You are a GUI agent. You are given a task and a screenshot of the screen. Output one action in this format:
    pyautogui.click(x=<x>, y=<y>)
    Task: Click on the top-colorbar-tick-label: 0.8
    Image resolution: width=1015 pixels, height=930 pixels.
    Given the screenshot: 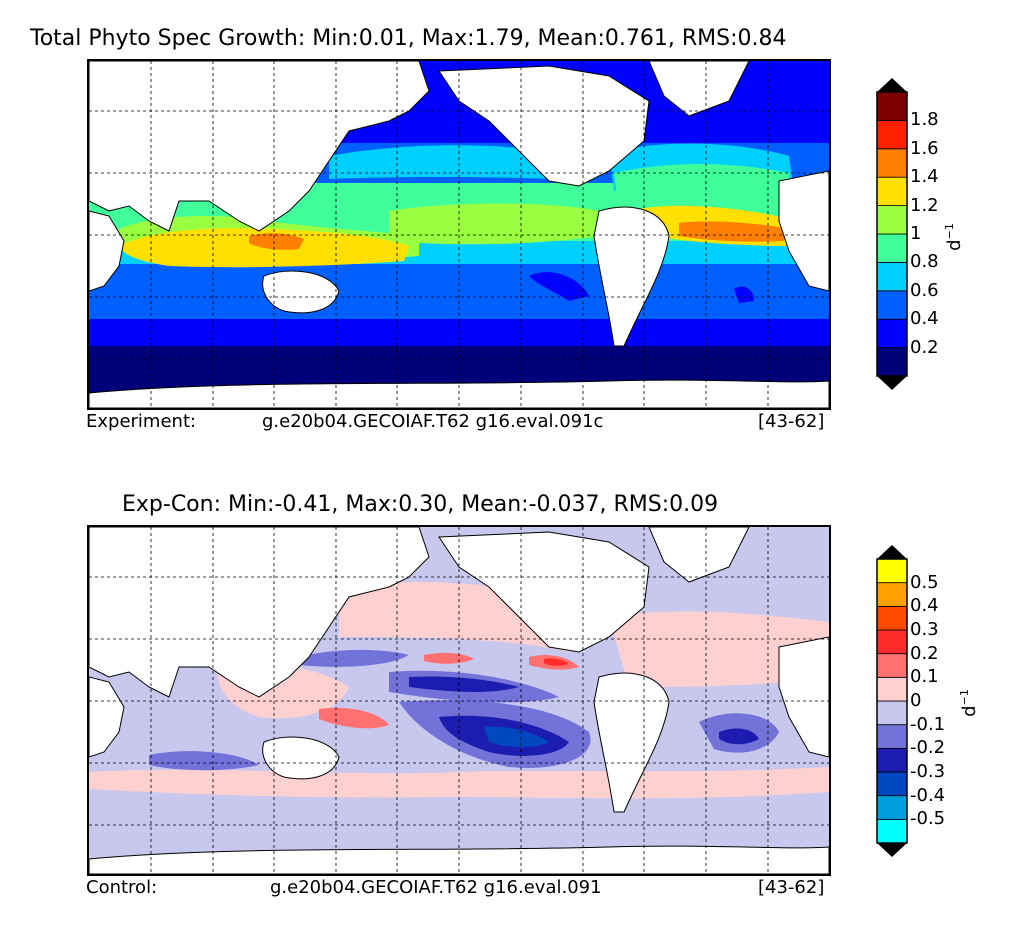 What is the action you would take?
    pyautogui.click(x=924, y=262)
    